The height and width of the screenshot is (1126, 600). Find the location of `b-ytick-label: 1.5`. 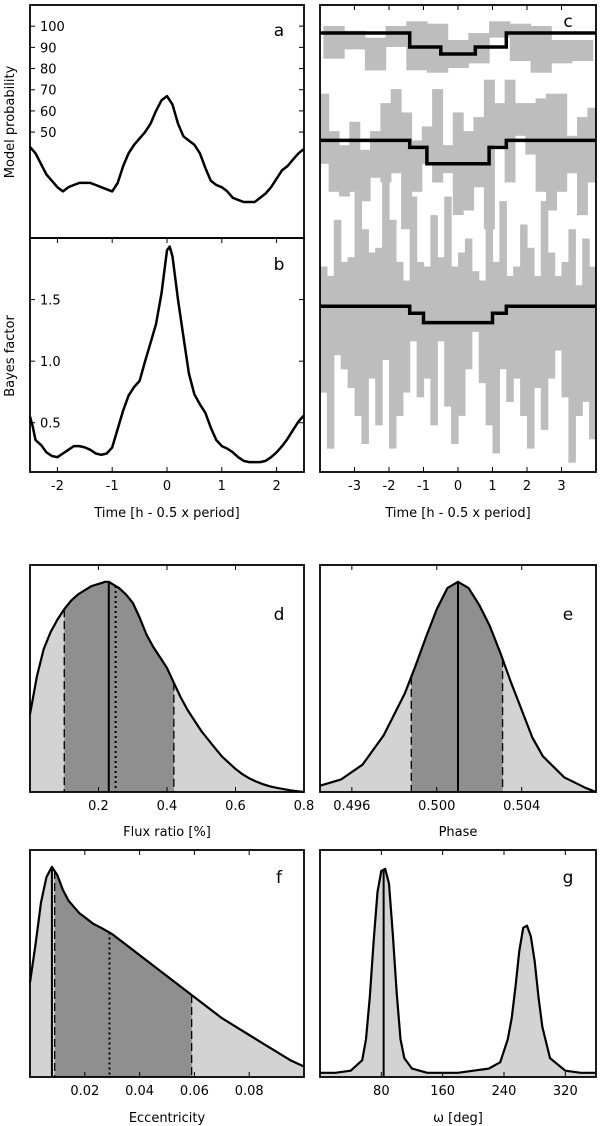

b-ytick-label: 1.5 is located at coordinates (50, 301).